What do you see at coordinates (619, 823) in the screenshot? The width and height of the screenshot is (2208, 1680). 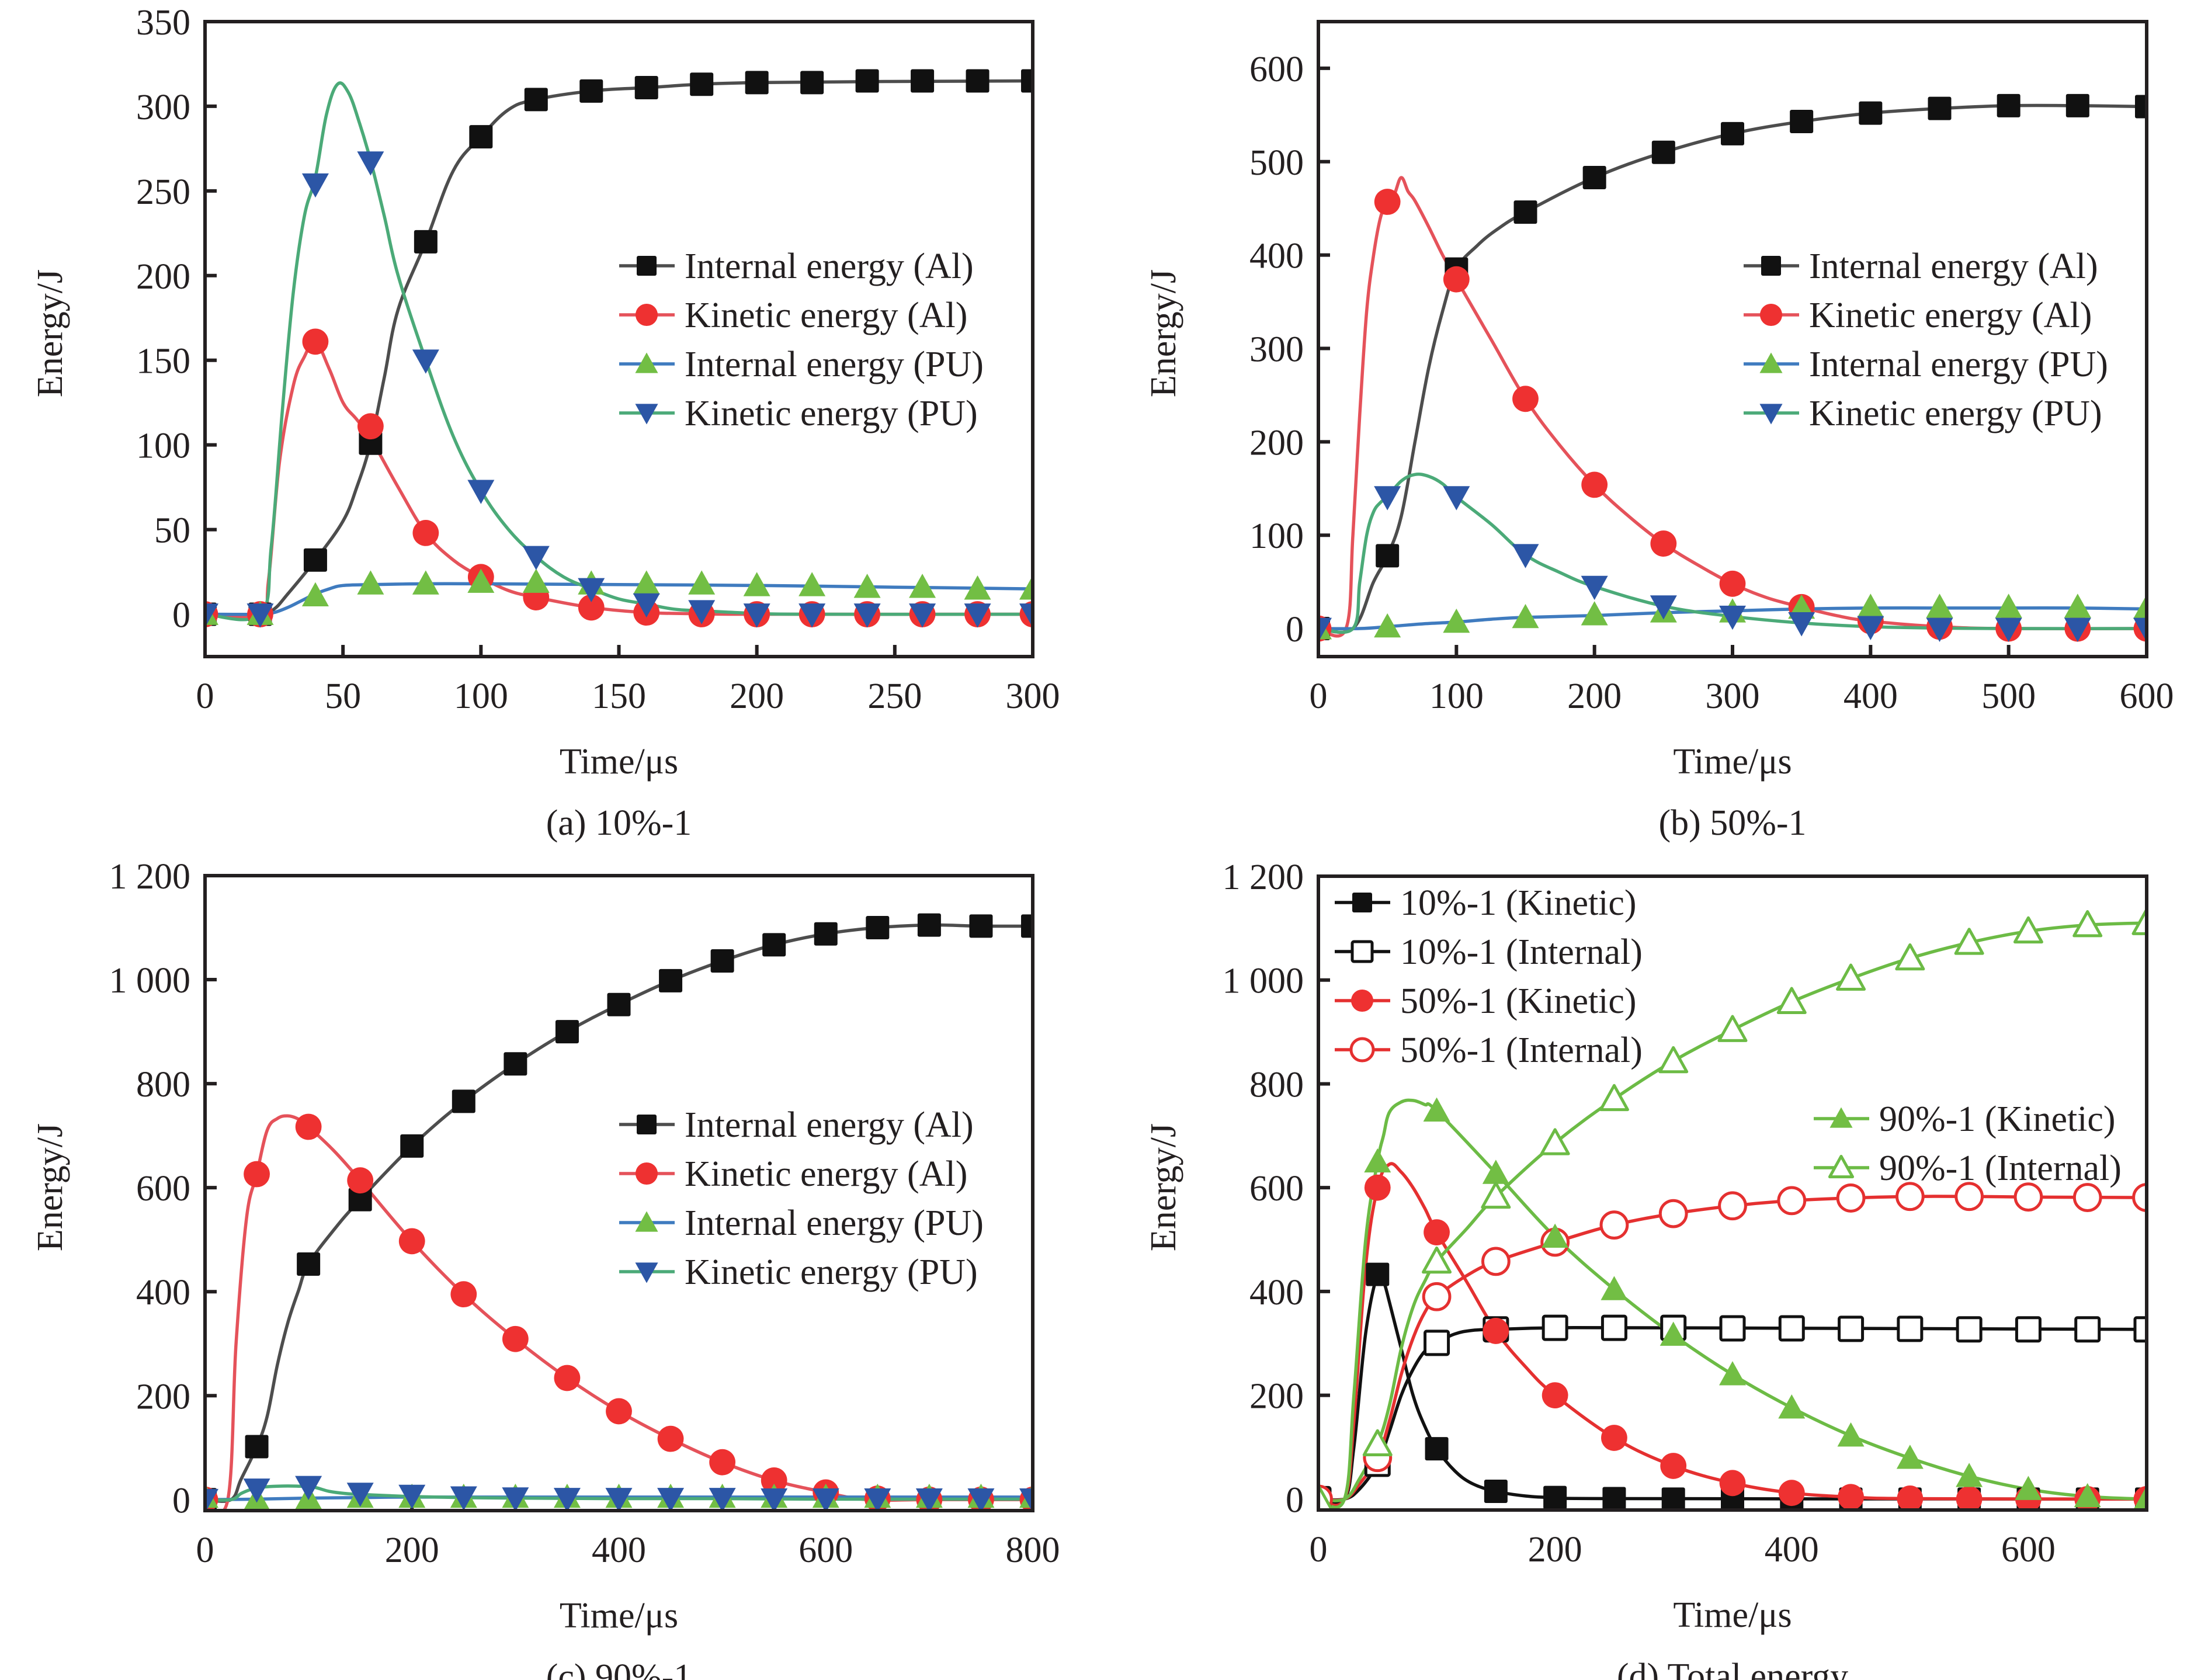 I see `panel-caption: (a) 10%-1` at bounding box center [619, 823].